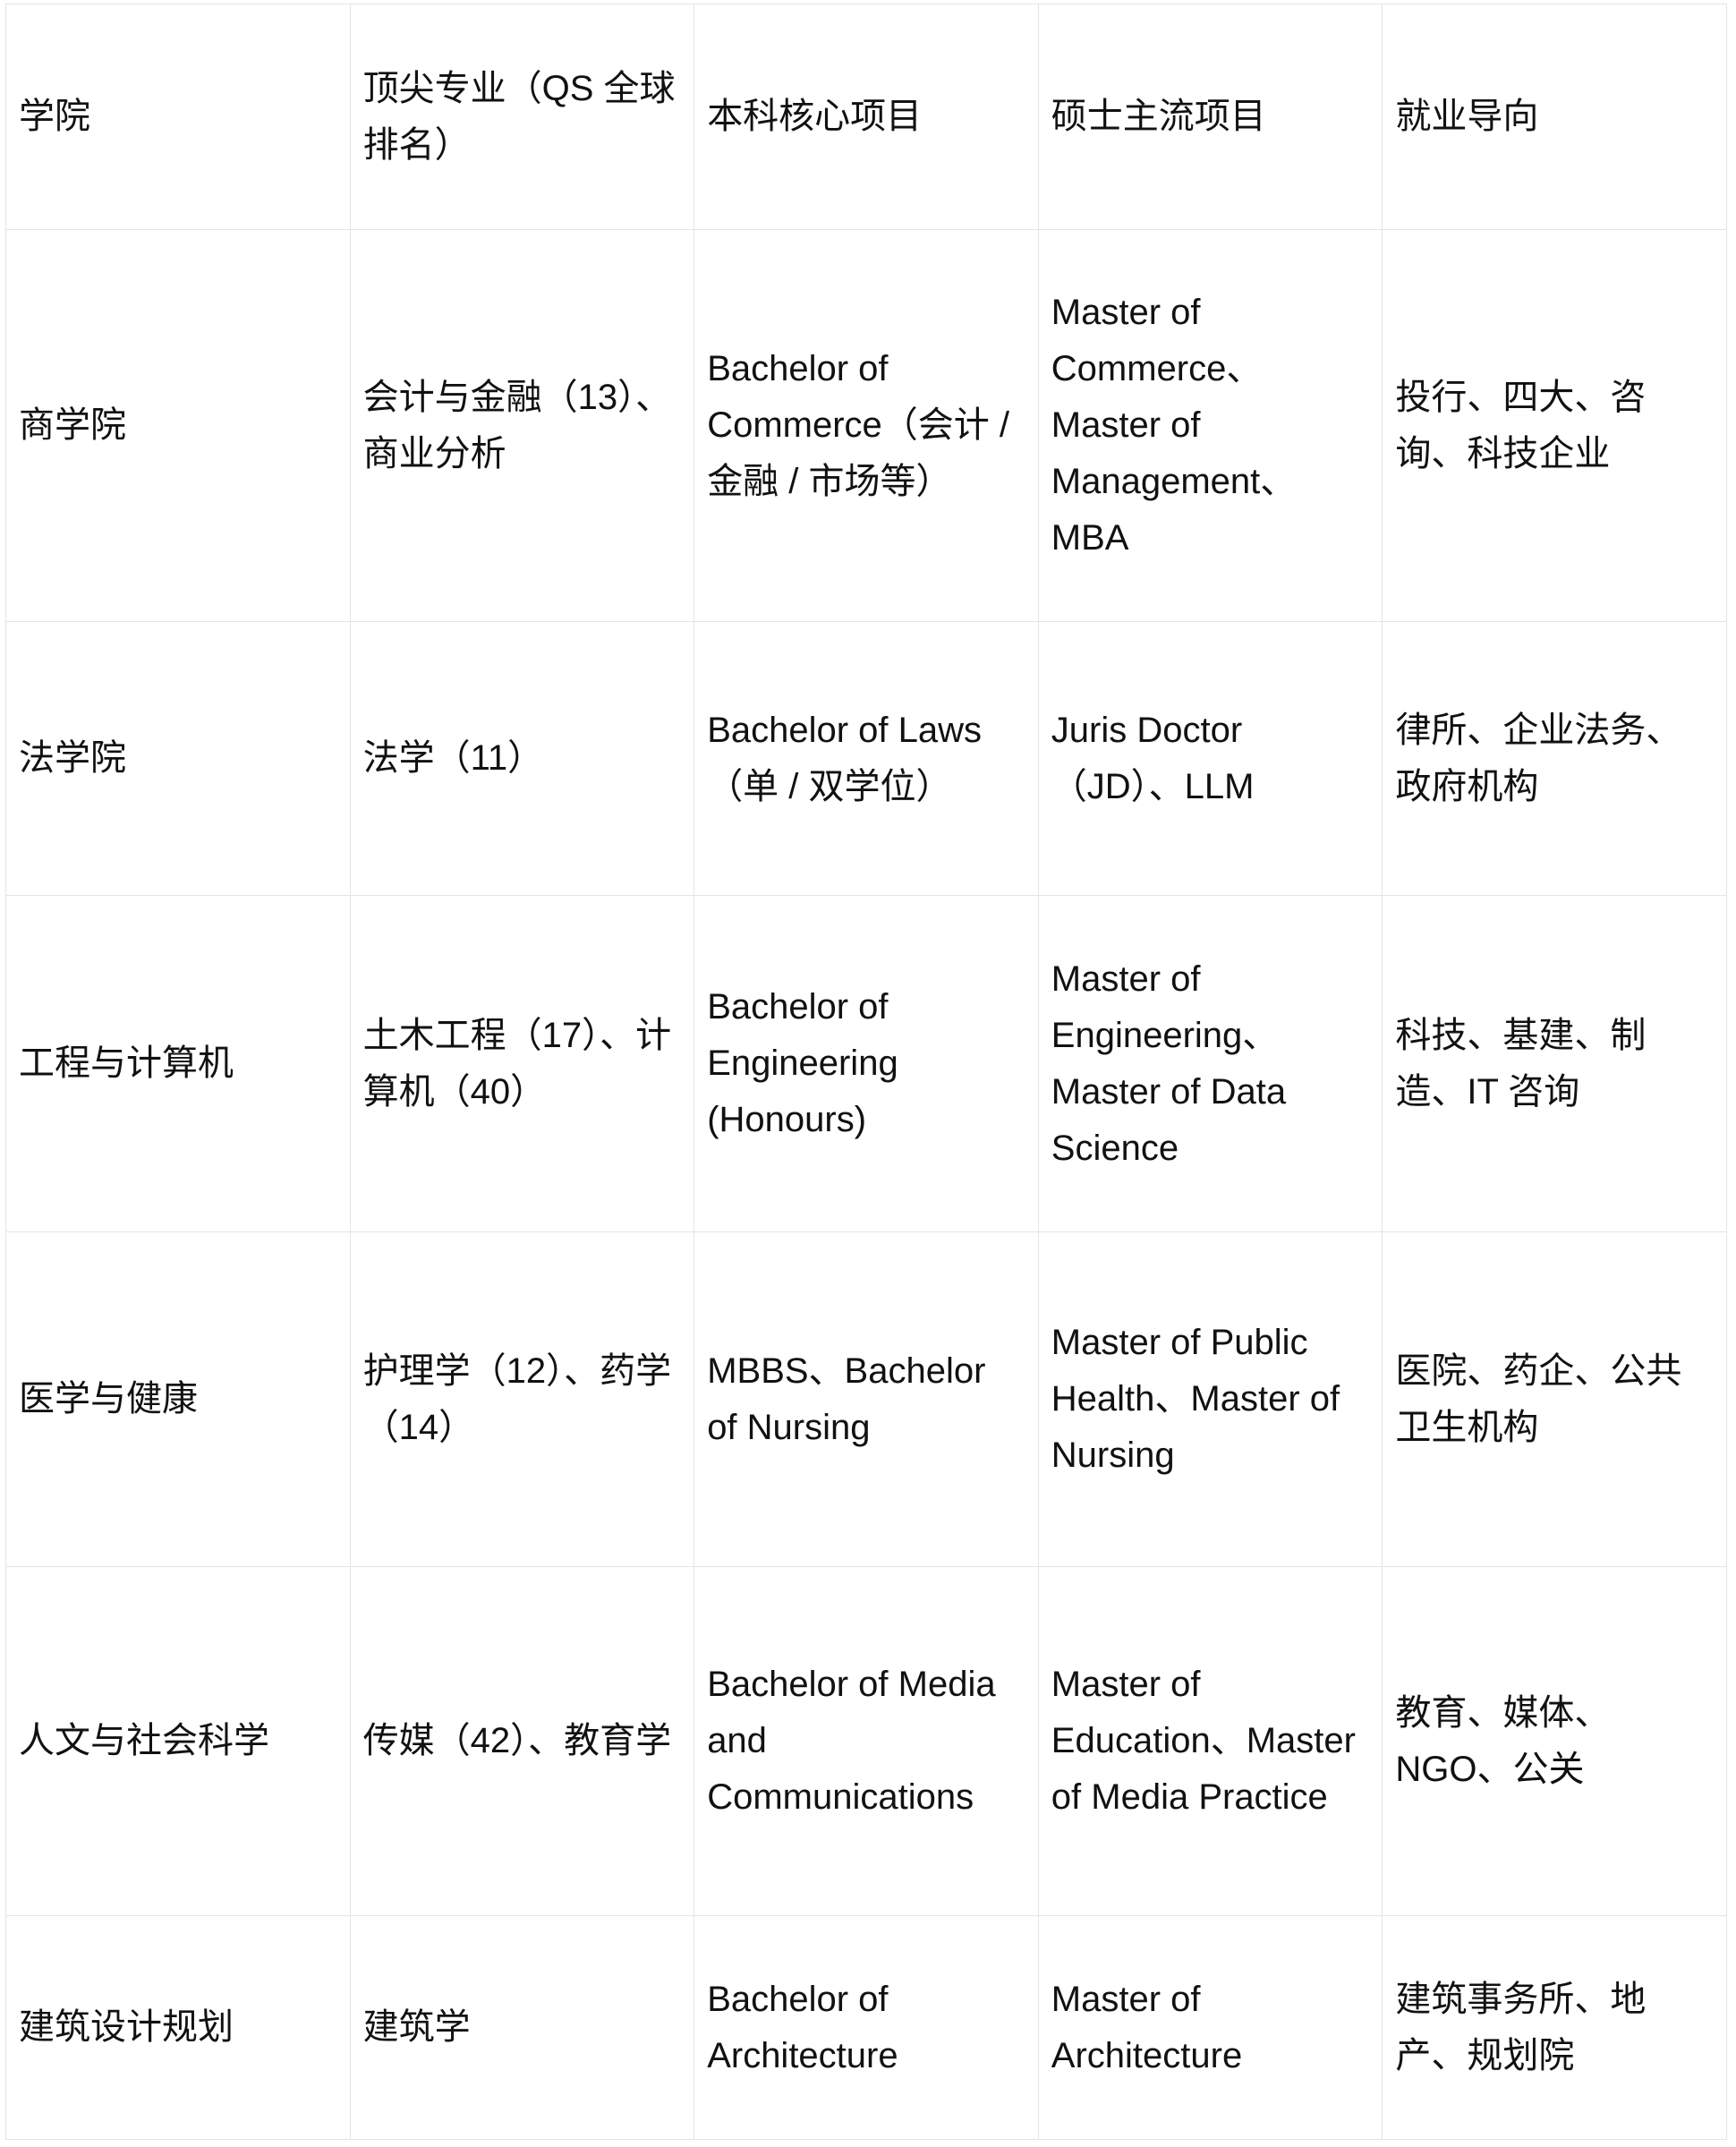  What do you see at coordinates (522, 1741) in the screenshot?
I see `cell-top-majors: 传媒（42）、教育学` at bounding box center [522, 1741].